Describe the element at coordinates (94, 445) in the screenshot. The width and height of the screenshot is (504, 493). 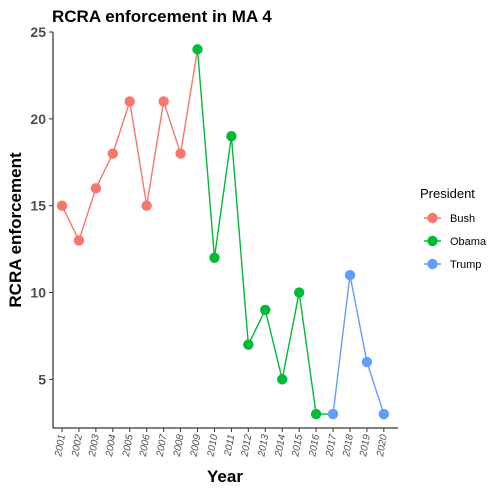
I see `x-tick-label: 2003` at that location.